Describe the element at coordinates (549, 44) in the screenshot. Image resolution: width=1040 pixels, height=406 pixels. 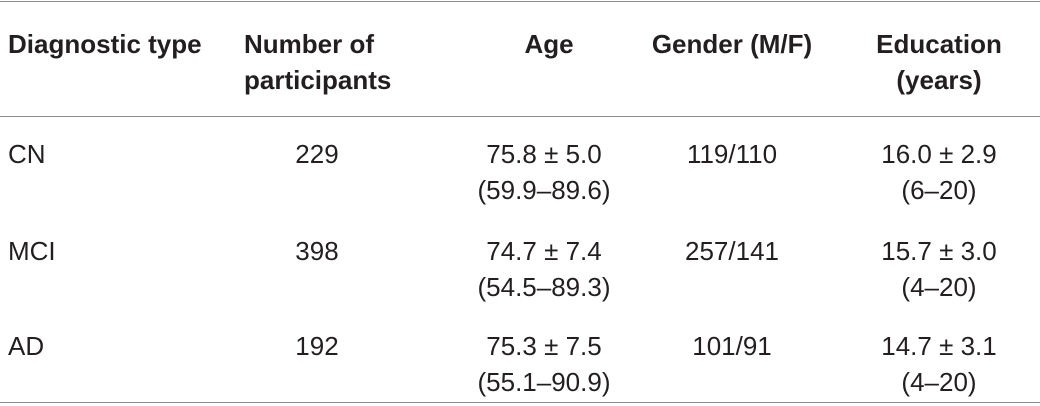
I see `header-age-label: Age` at that location.